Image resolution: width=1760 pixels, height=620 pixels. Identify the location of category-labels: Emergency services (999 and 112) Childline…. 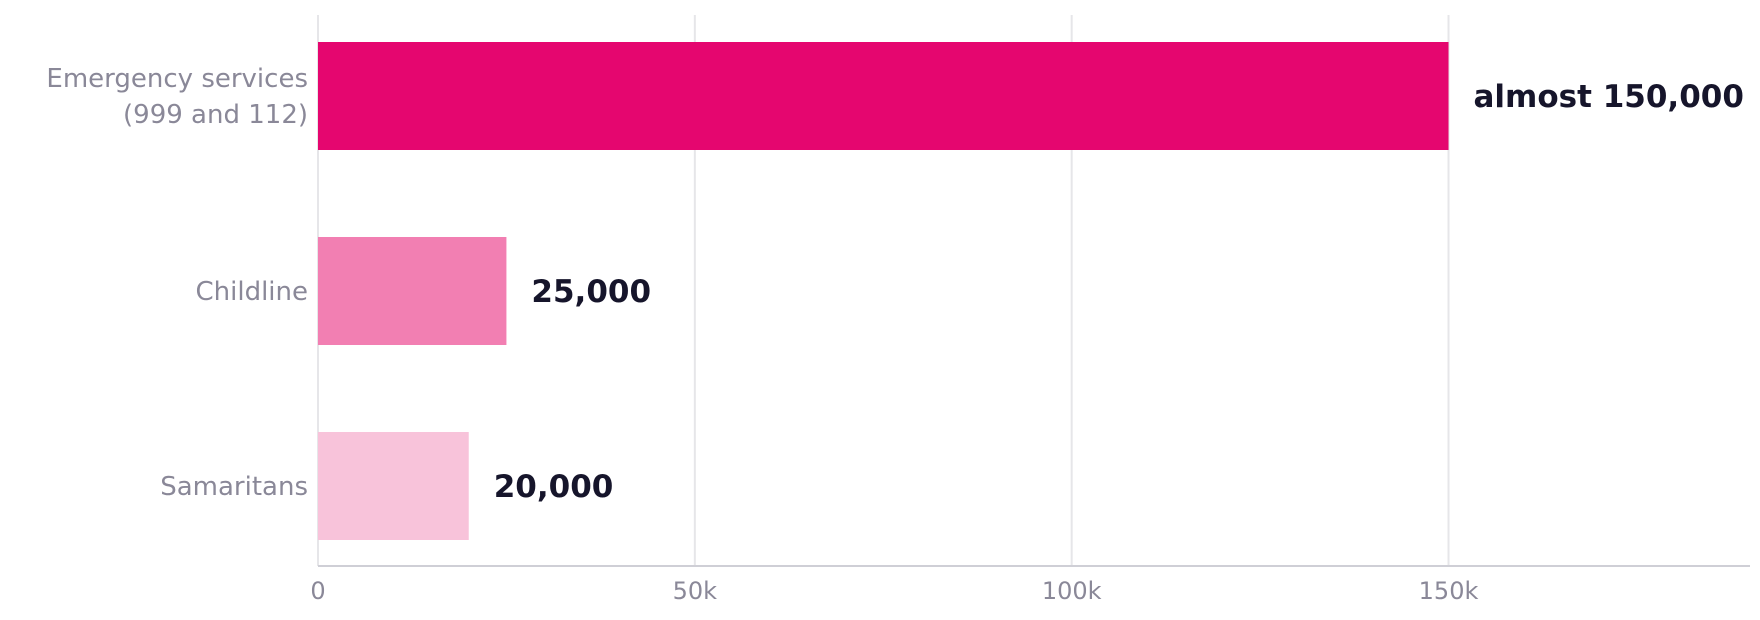
(177, 283).